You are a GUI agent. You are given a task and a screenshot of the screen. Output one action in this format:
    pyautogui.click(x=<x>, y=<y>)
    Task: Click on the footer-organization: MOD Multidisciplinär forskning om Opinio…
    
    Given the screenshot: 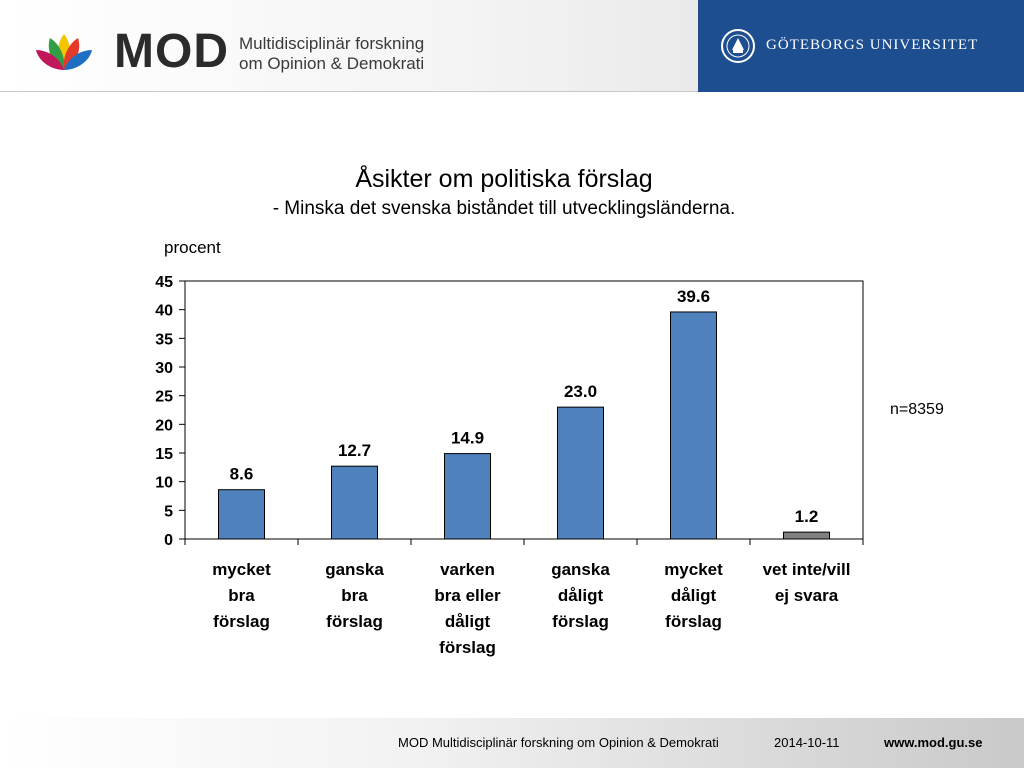 What is the action you would take?
    pyautogui.click(x=558, y=742)
    